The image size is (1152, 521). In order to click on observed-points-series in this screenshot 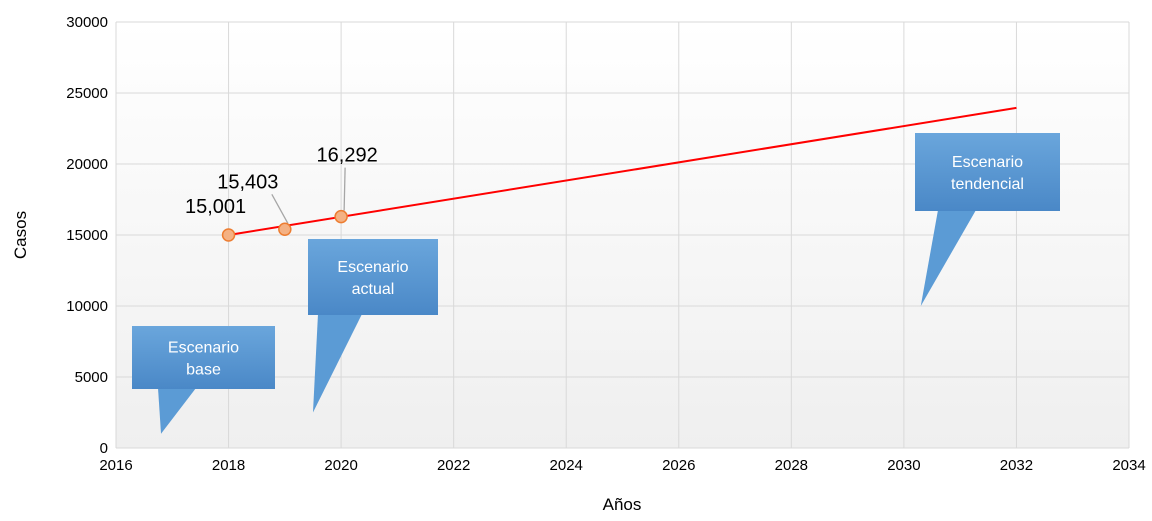, I will do `click(284, 225)`.